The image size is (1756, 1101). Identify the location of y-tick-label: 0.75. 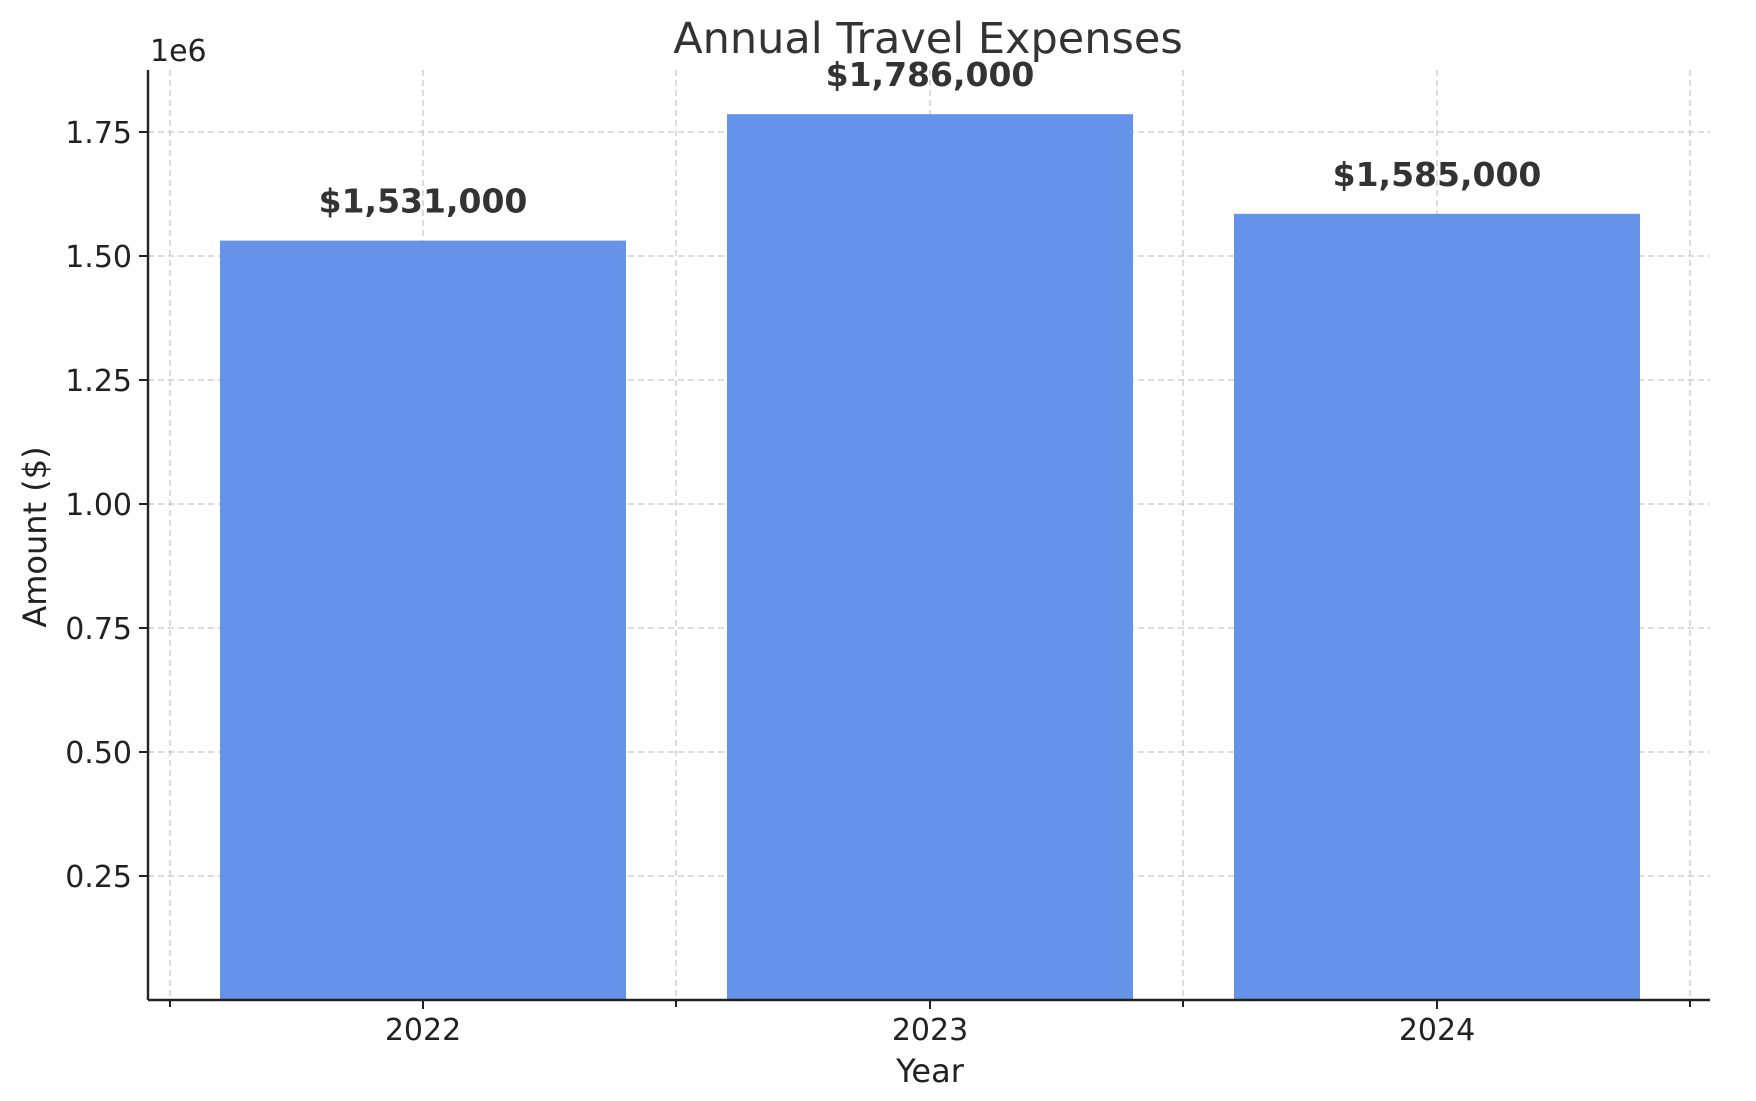
(98, 629).